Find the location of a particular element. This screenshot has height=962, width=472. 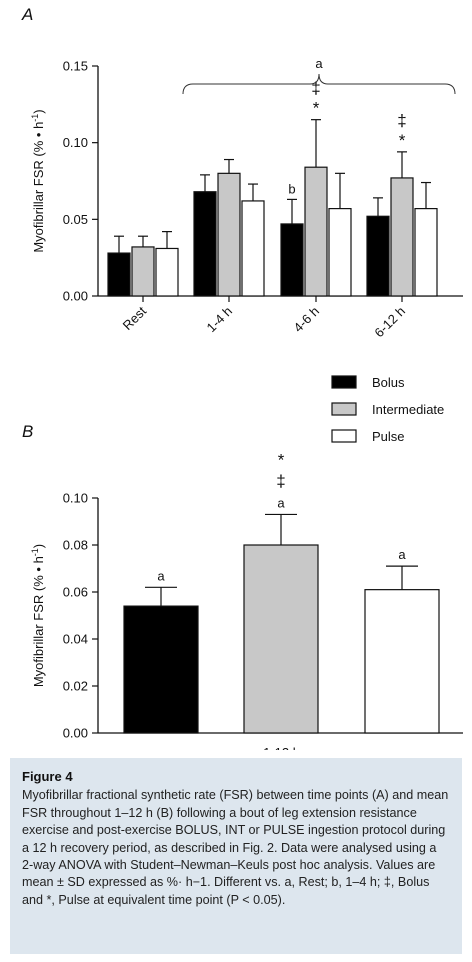

y-tick-label: 0.05 is located at coordinates (75, 219).